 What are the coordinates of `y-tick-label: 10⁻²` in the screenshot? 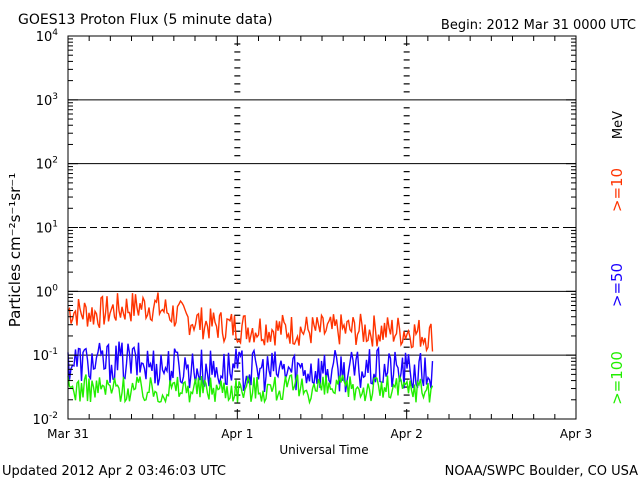 It's located at (45, 419).